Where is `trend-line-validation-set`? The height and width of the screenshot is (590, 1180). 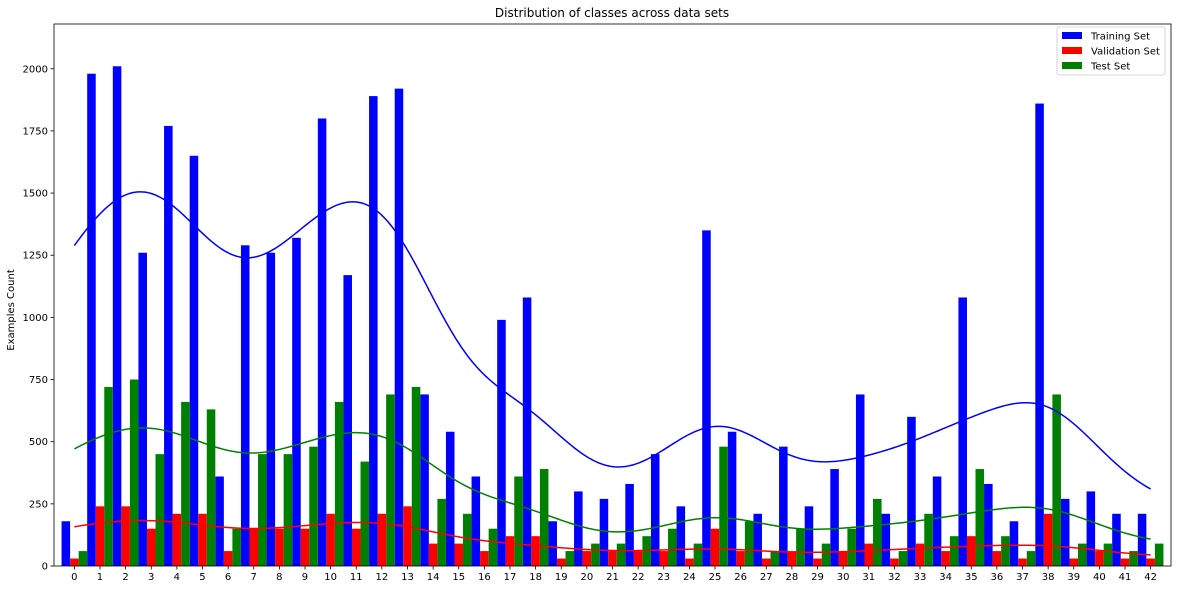
trend-line-validation-set is located at coordinates (612, 537).